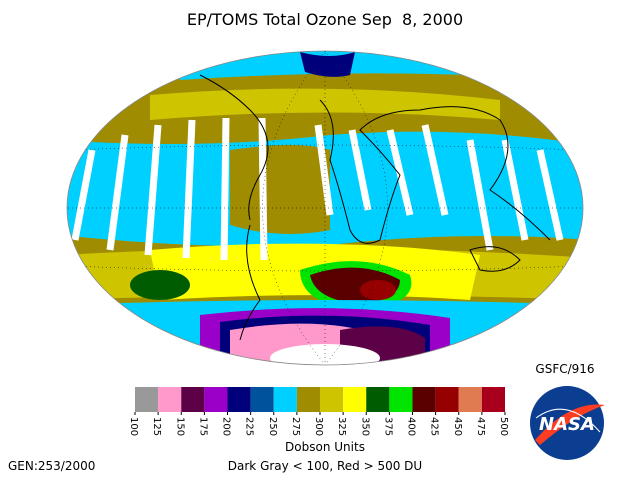 This screenshot has height=480, width=640. Describe the element at coordinates (457, 426) in the screenshot. I see `tick-label: 450` at that location.